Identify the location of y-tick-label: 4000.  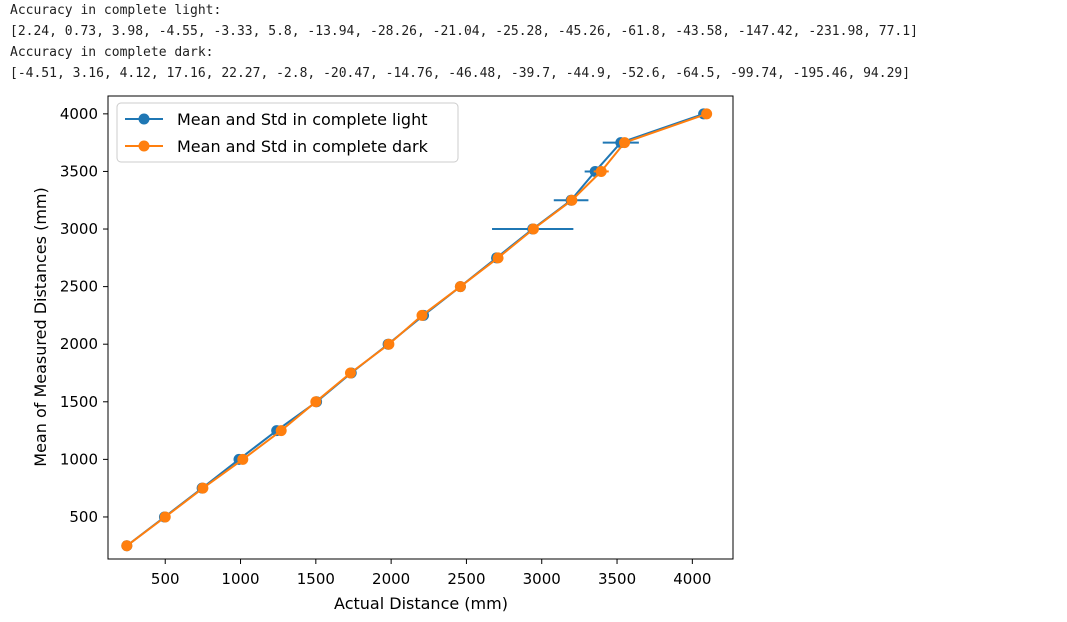
(79, 114).